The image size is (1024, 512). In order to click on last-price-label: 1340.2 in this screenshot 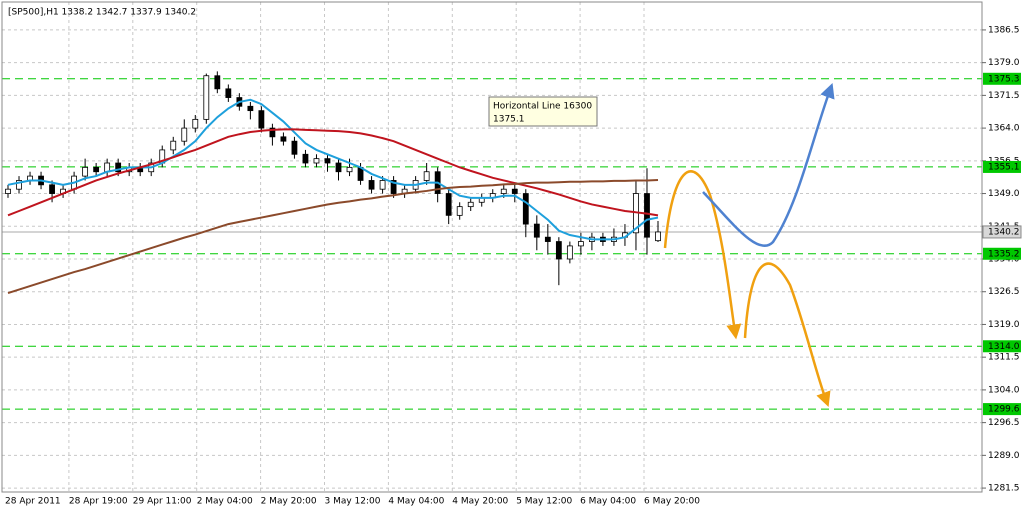, I will do `click(1004, 232)`.